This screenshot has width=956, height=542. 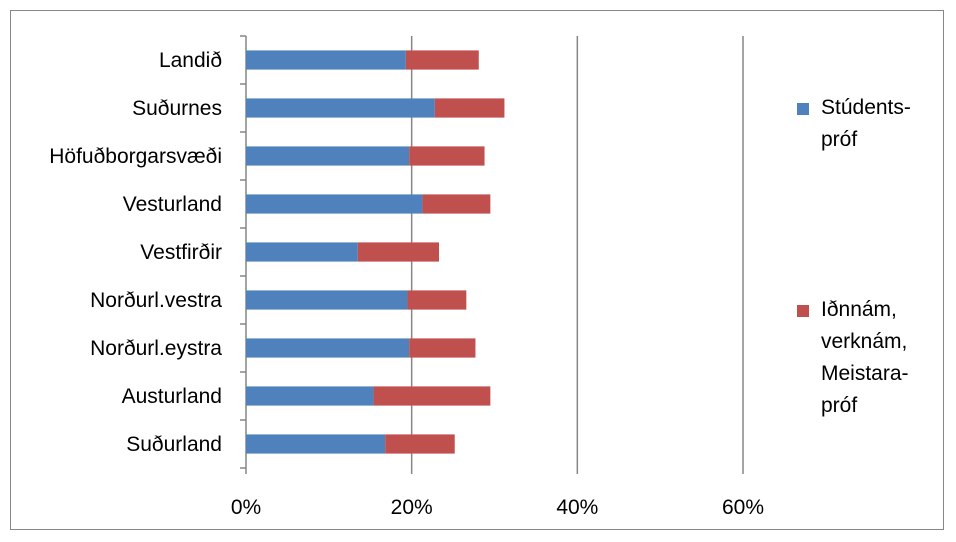 I want to click on category-label: Suðurland, so click(x=174, y=444).